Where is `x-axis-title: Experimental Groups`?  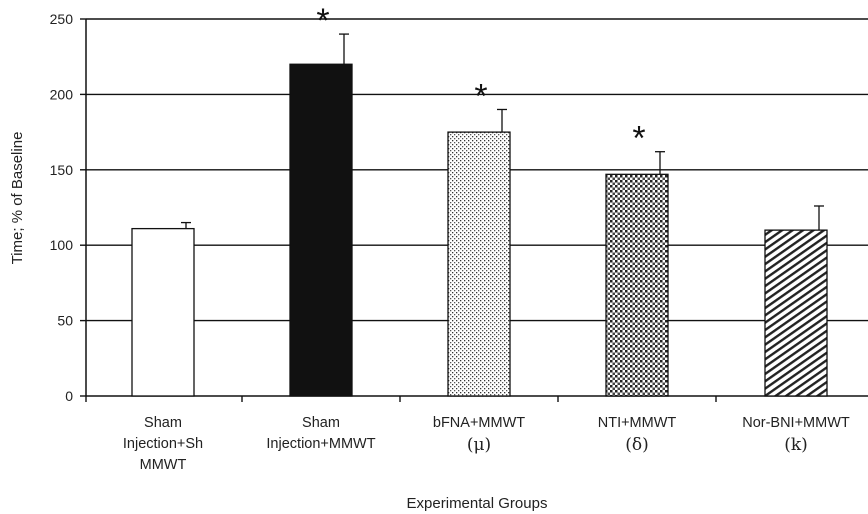
x-axis-title: Experimental Groups is located at coordinates (477, 503).